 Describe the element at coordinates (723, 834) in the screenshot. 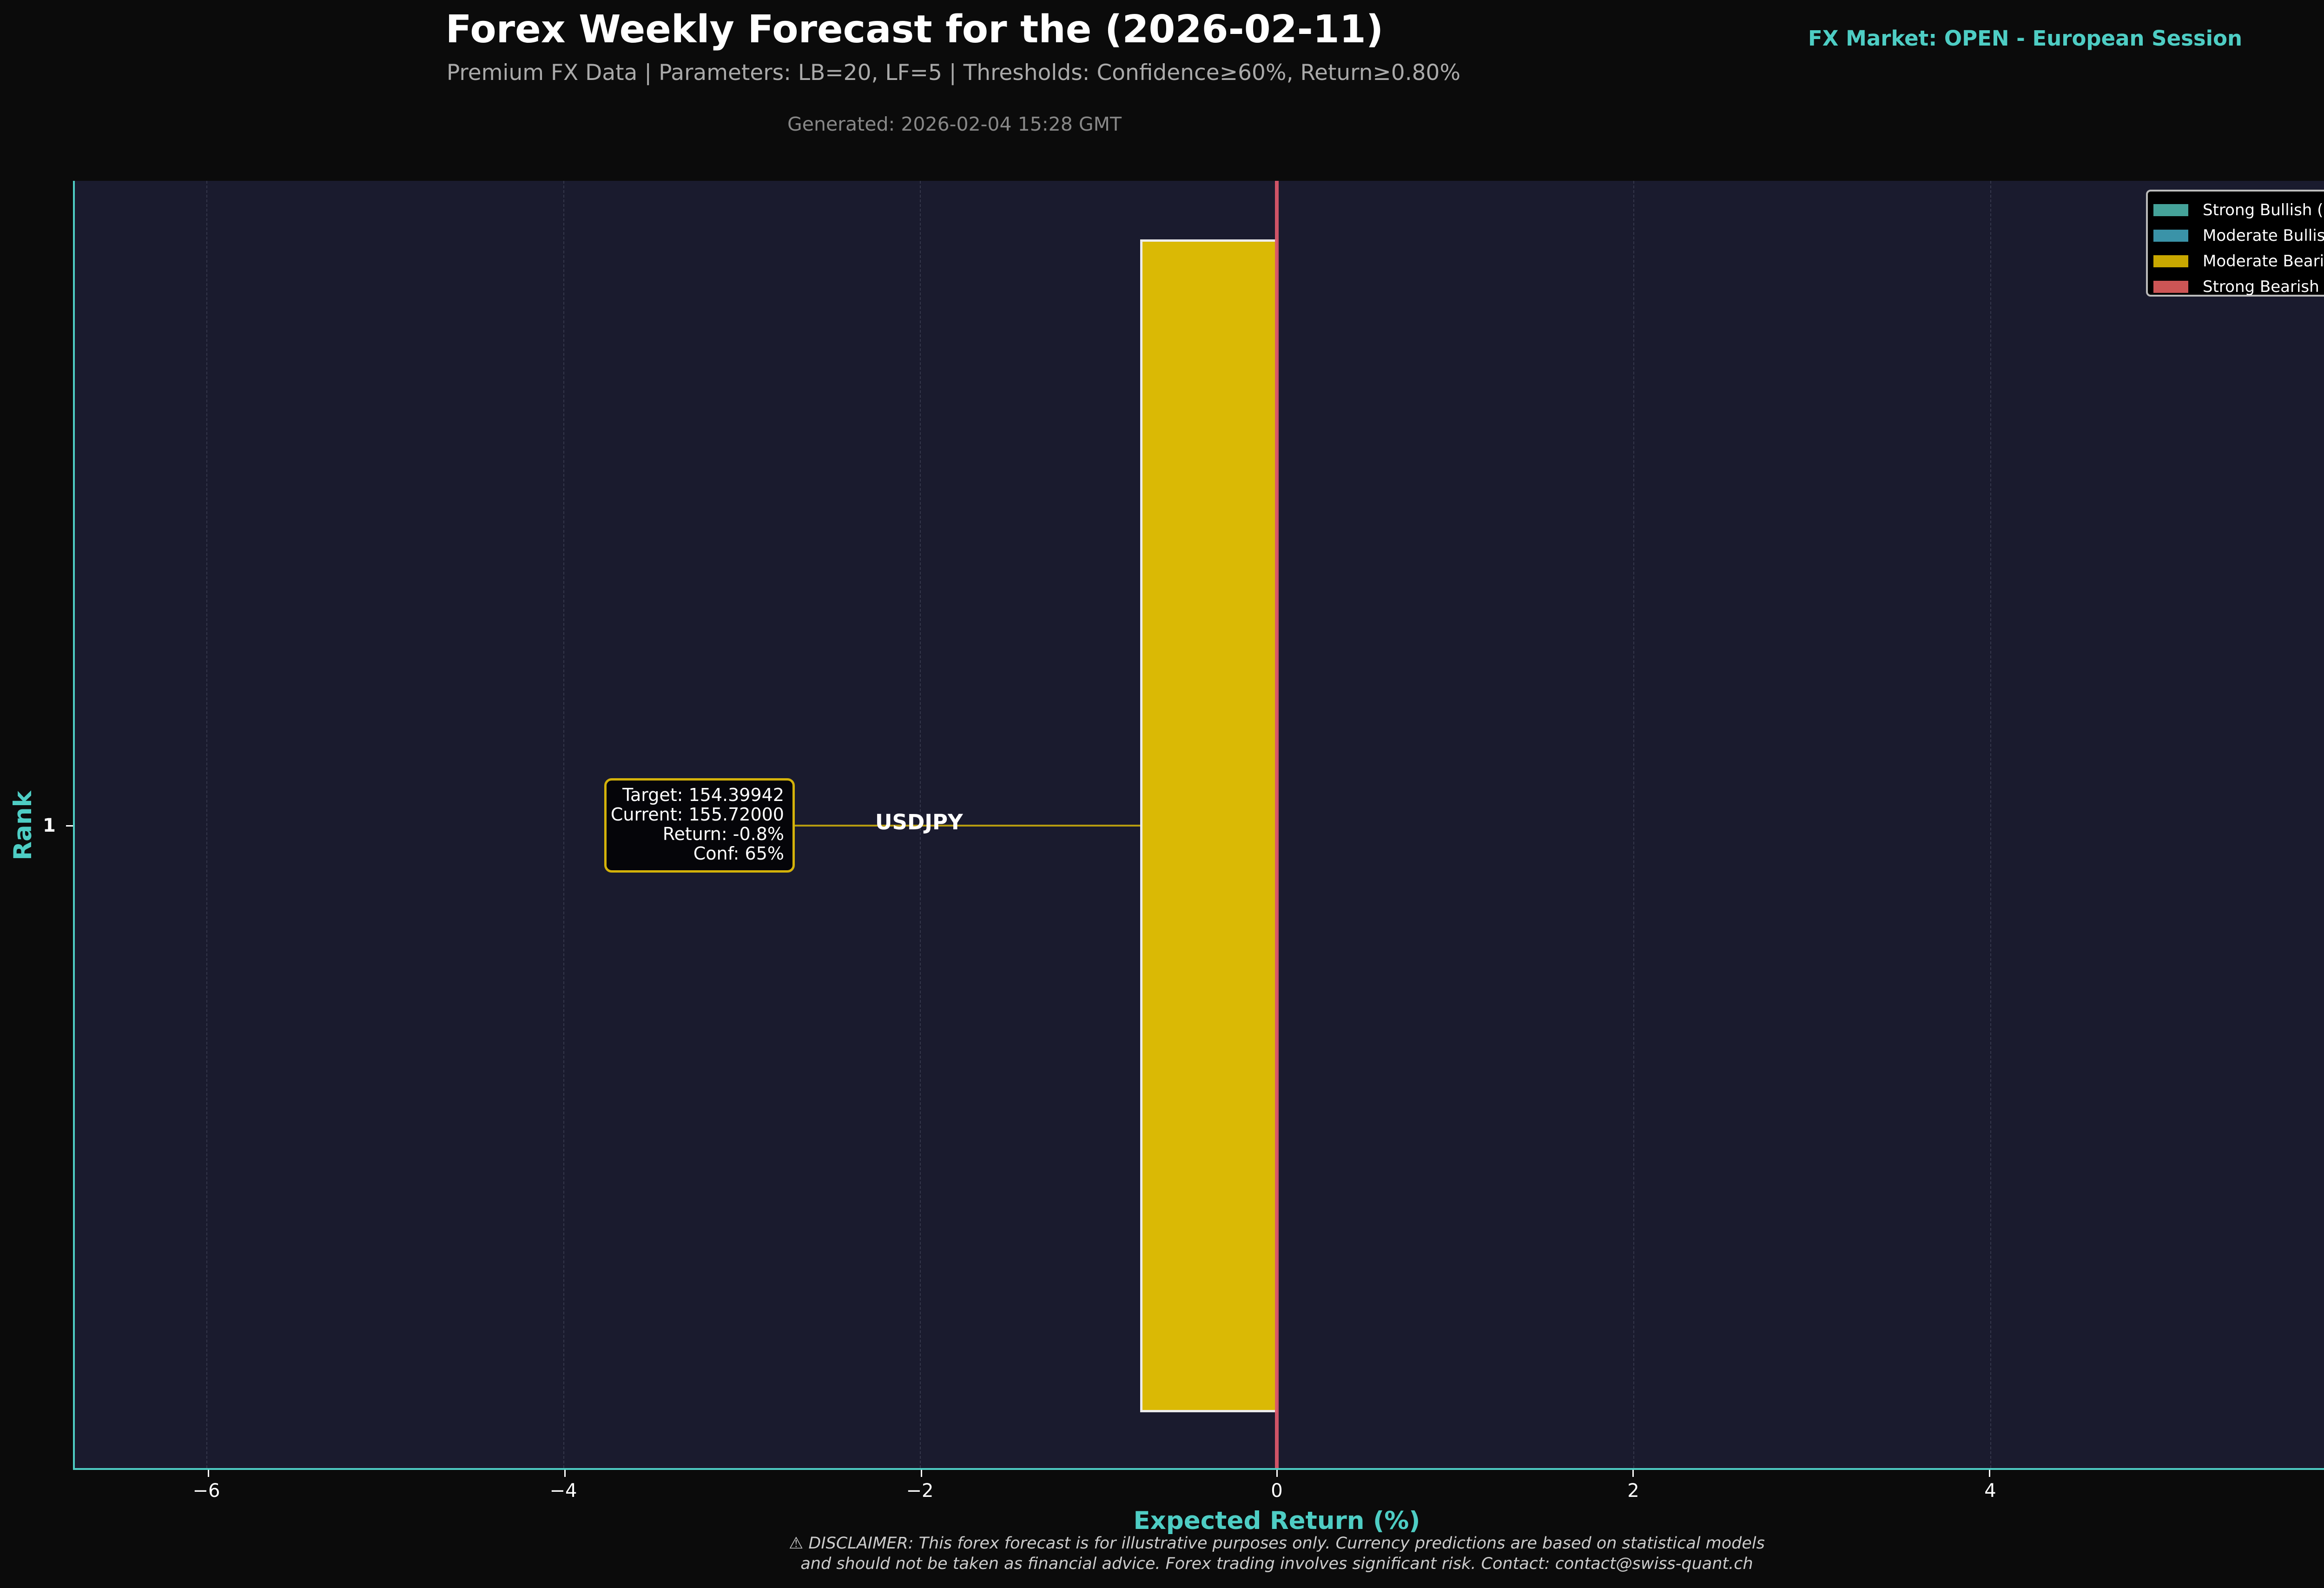

I see `annotation-return: Return: -0.8%` at that location.